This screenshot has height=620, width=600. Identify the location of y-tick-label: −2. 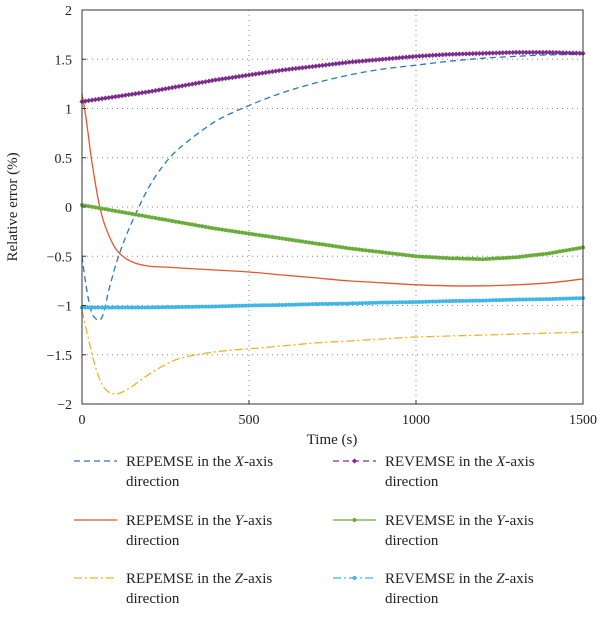
(64, 405).